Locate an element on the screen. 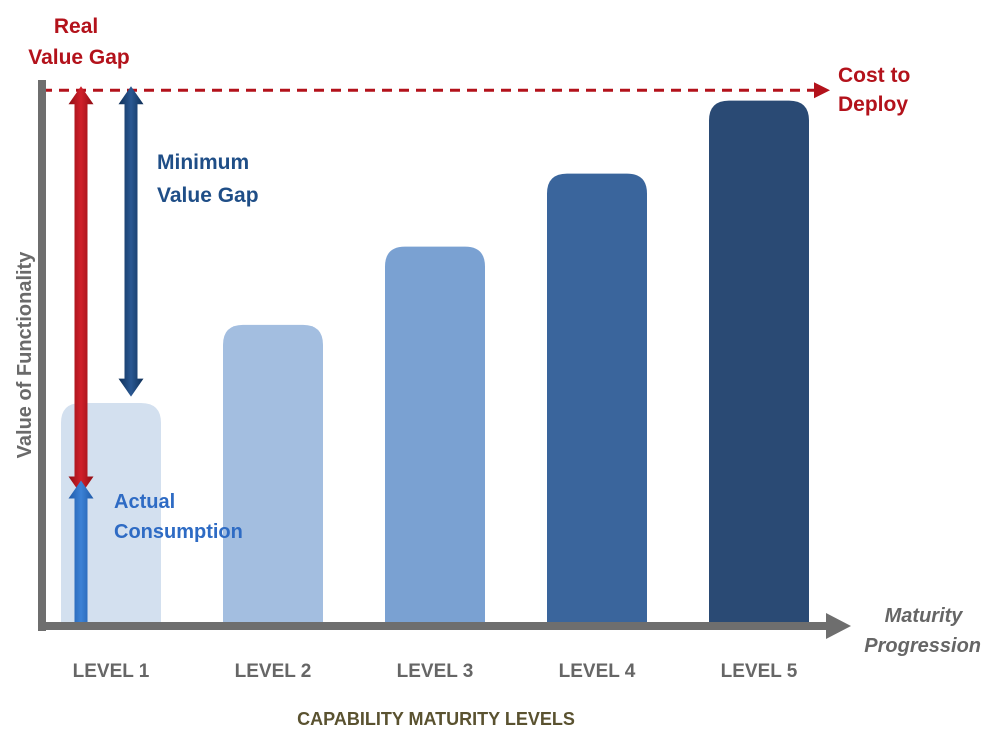  x-tick-label-3: LEVEL 3 is located at coordinates (435, 671).